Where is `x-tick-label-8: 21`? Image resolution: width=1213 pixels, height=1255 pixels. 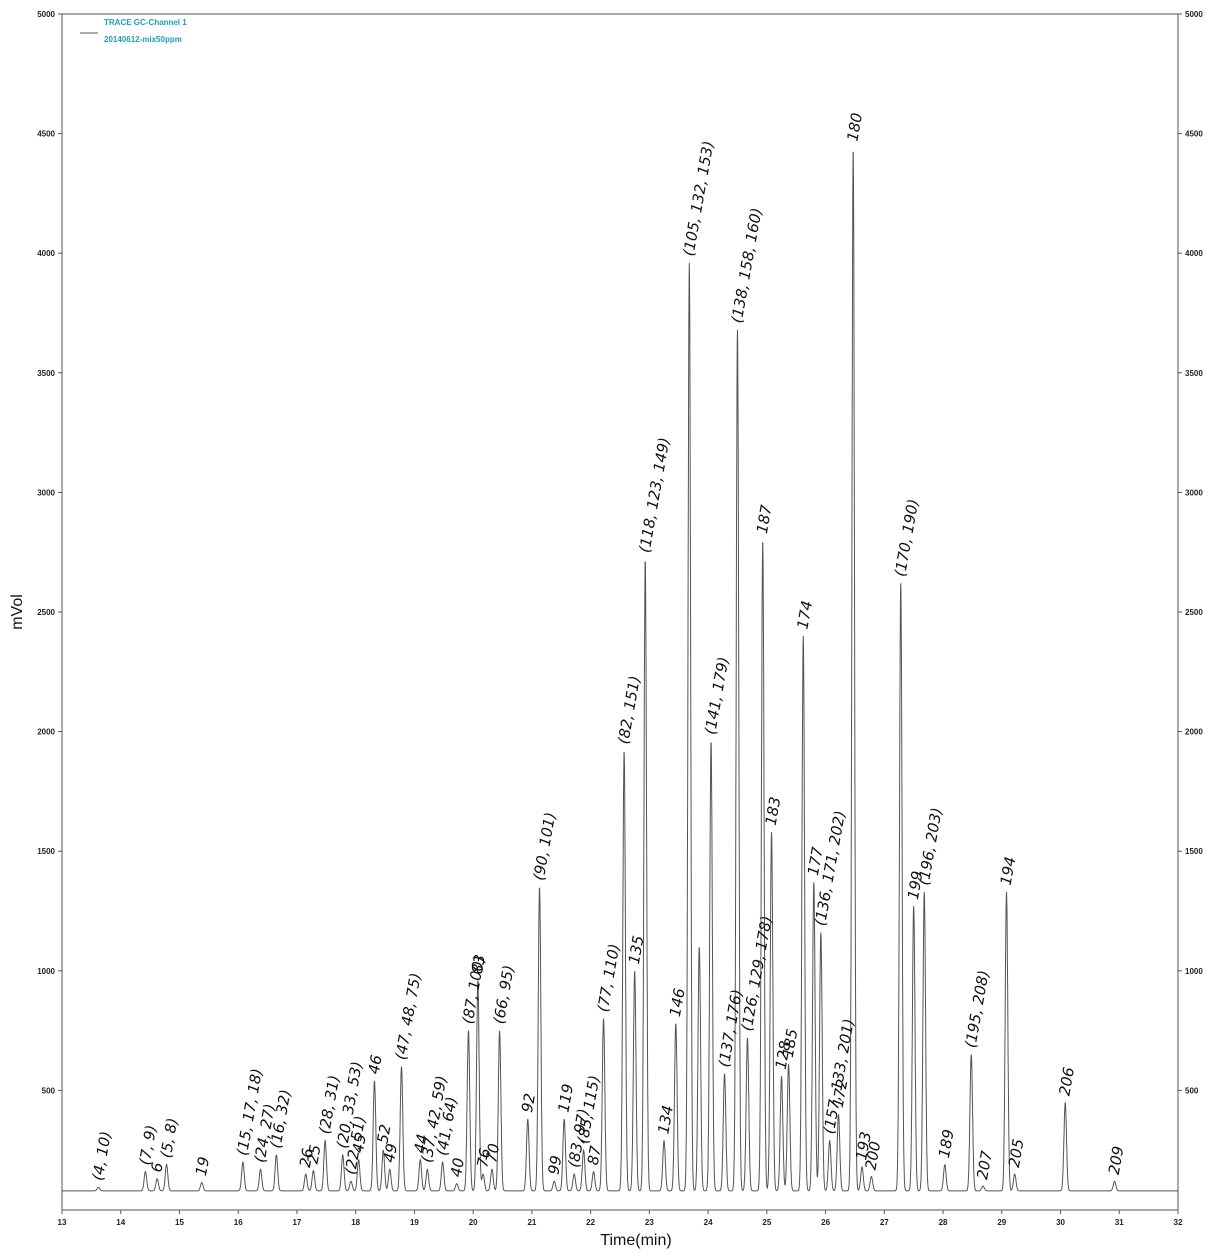
x-tick-label-8: 21 is located at coordinates (531, 1222).